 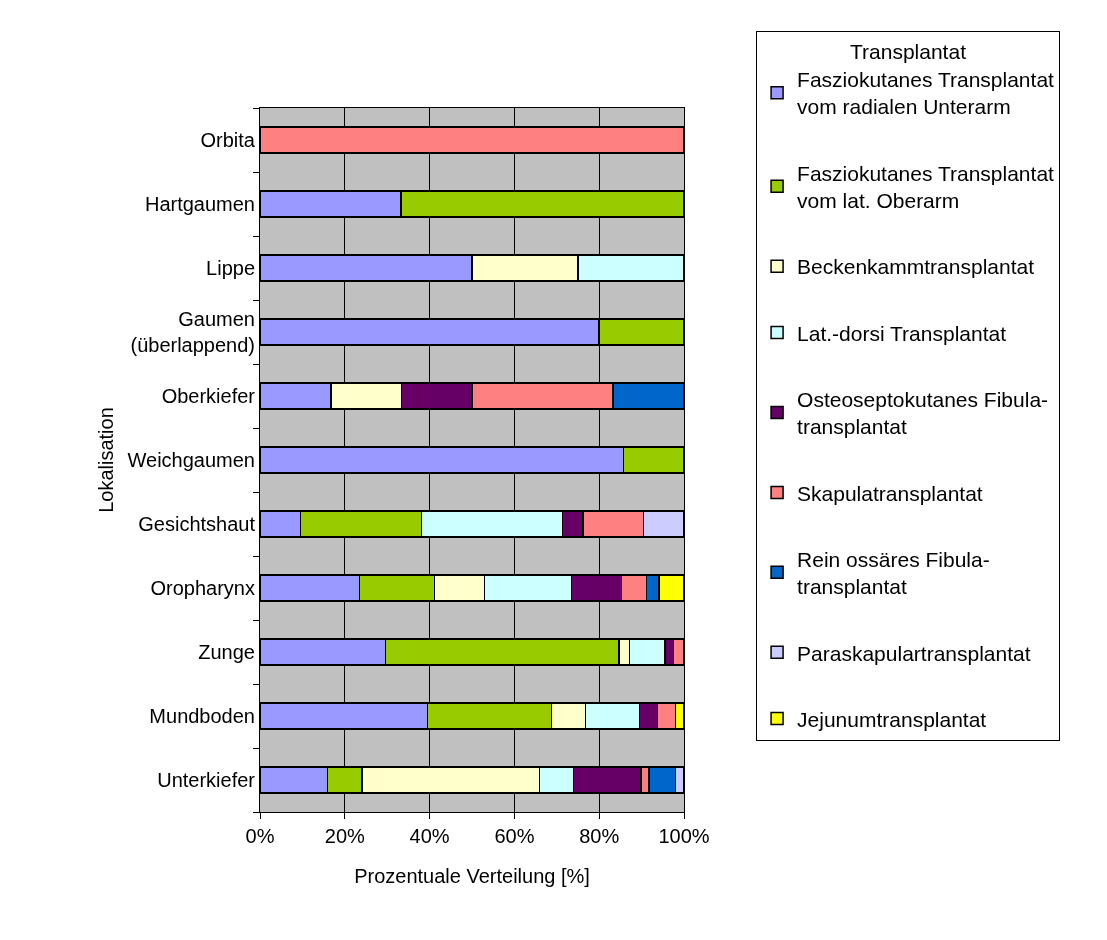 I want to click on legend-label: Paraskapulartransplantat, so click(x=914, y=653).